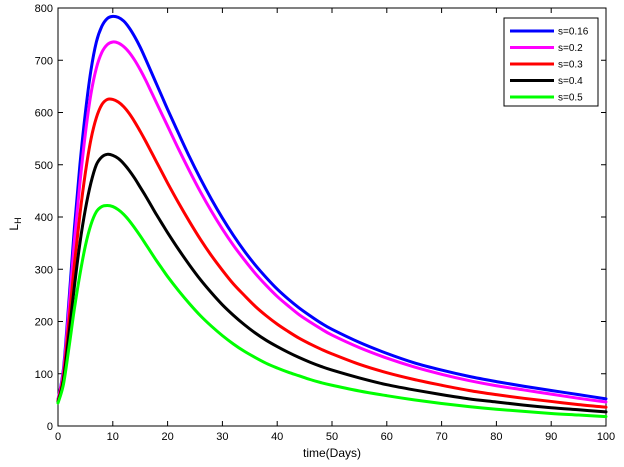  Describe the element at coordinates (44, 114) in the screenshot. I see `y-tick-label: 600` at that location.